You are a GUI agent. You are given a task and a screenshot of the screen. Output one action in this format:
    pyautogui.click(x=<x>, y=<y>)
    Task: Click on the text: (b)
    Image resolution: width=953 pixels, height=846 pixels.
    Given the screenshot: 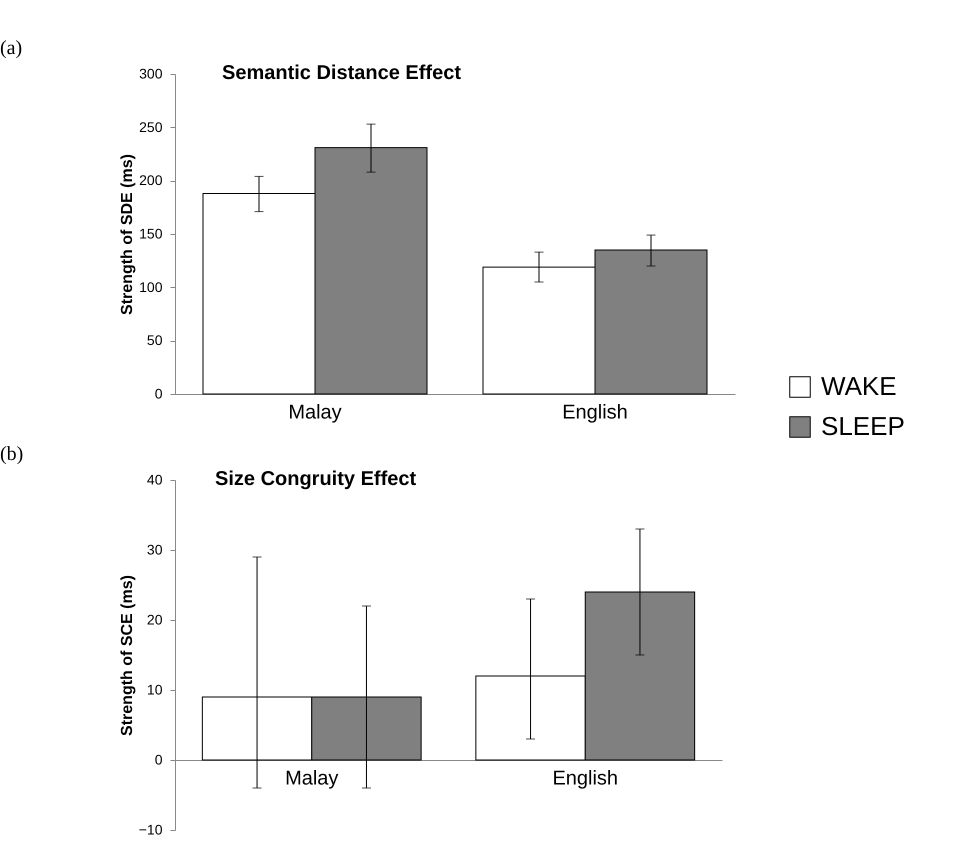 What is the action you would take?
    pyautogui.click(x=12, y=454)
    